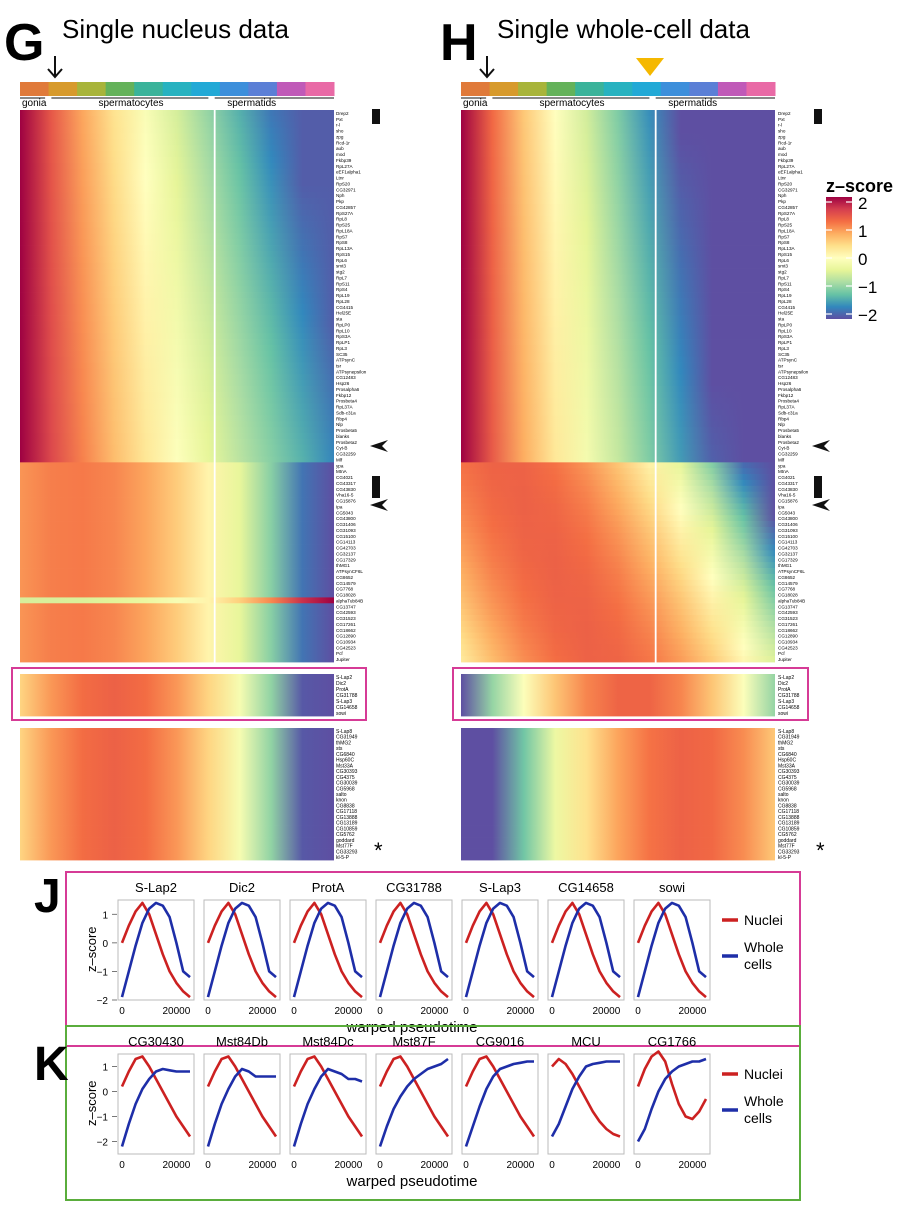 This screenshot has height=1206, width=909. I want to click on gene-label: Mst33A, so click(787, 766).